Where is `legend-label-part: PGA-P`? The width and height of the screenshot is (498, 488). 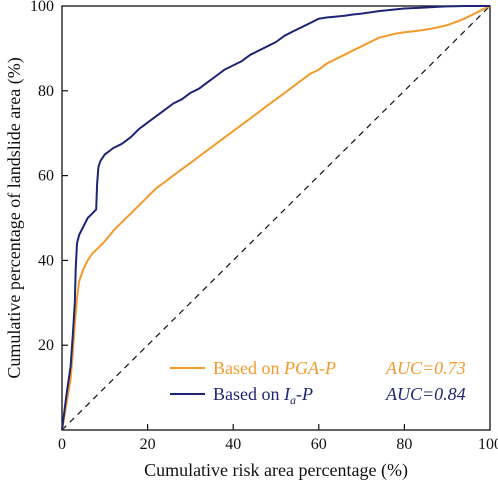
legend-label-part: PGA-P is located at coordinates (309, 368).